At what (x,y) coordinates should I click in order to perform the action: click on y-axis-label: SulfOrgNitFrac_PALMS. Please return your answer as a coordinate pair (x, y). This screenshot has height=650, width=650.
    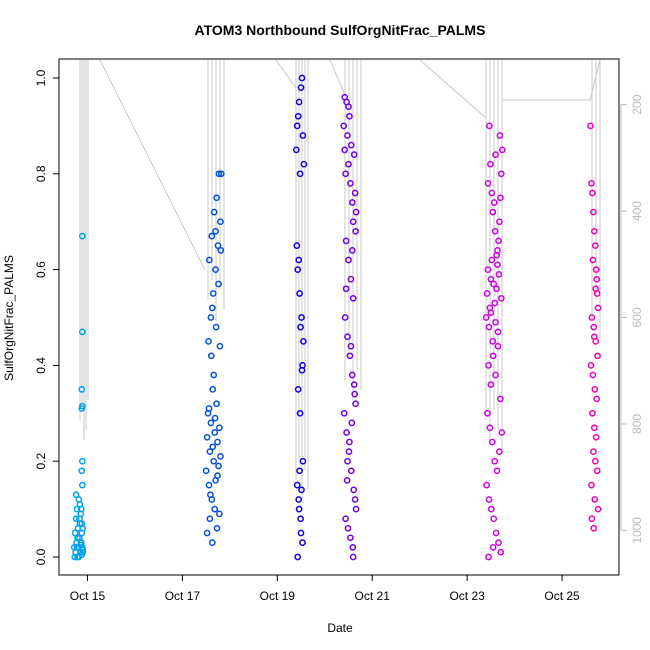
    Looking at the image, I should click on (9, 318).